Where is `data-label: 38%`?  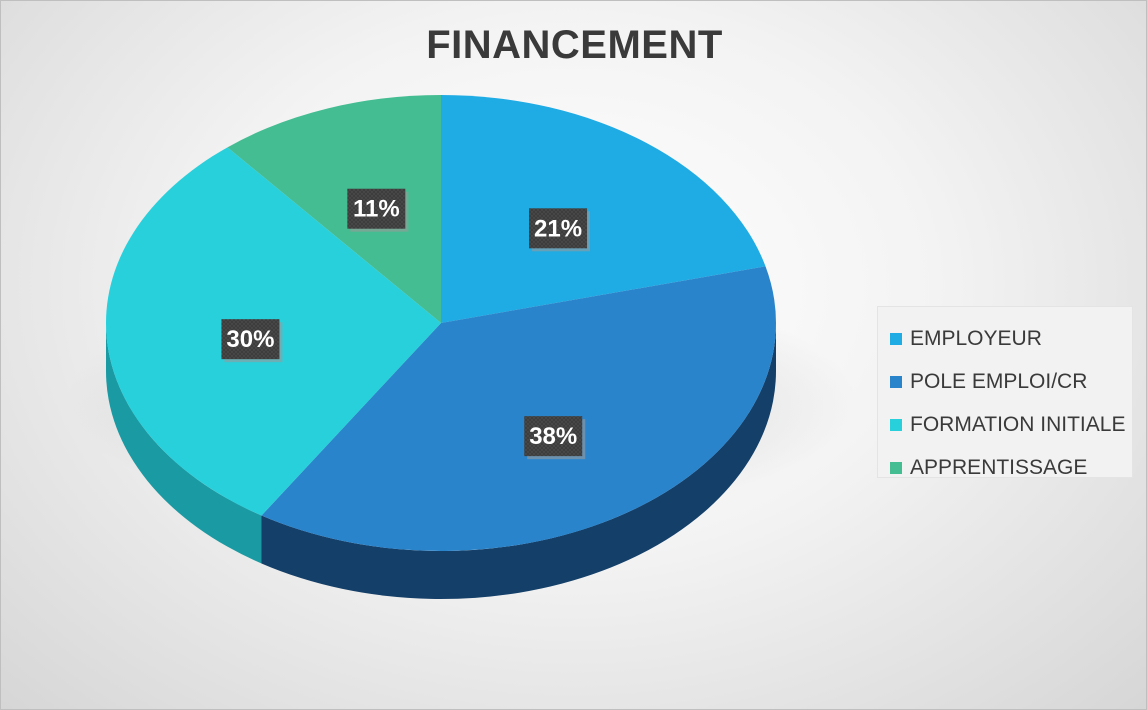 data-label: 38% is located at coordinates (555, 438).